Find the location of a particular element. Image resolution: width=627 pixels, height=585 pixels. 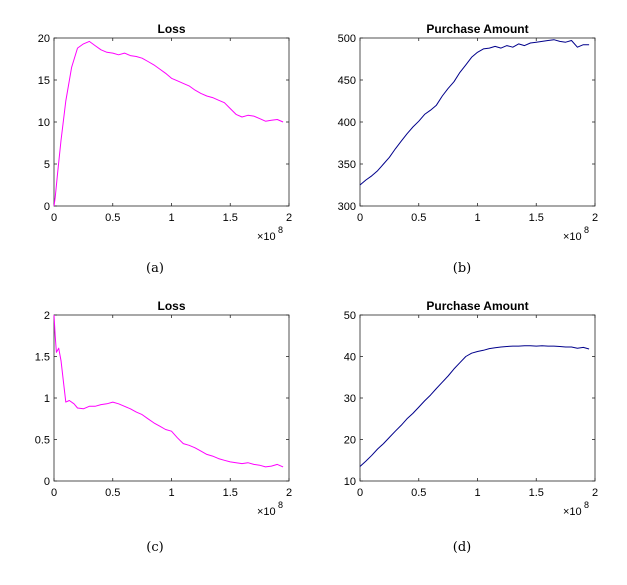

y-tick-label: 400 is located at coordinates (347, 123).